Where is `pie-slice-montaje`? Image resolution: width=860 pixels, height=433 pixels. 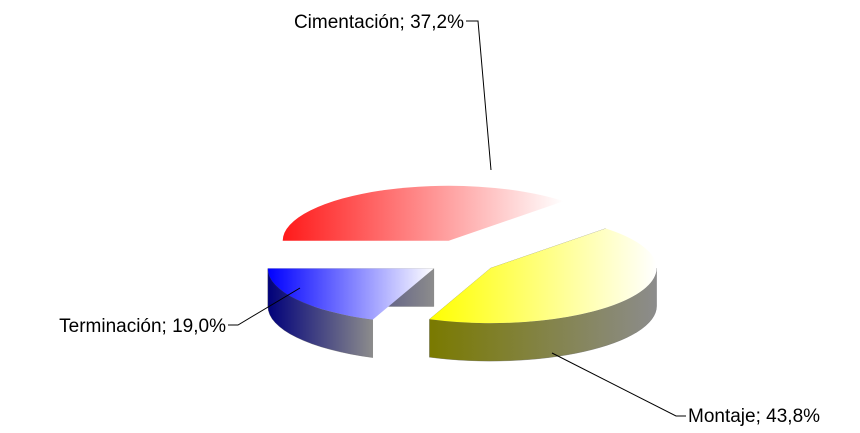
pie-slice-montaje is located at coordinates (543, 295).